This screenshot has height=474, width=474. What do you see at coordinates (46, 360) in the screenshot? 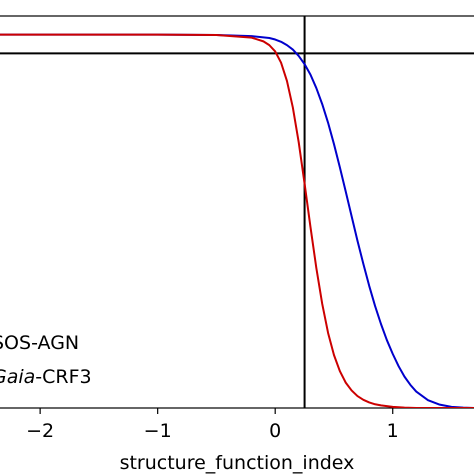
I see `legend: SOS-AGN Gaia-CRF3` at bounding box center [46, 360].